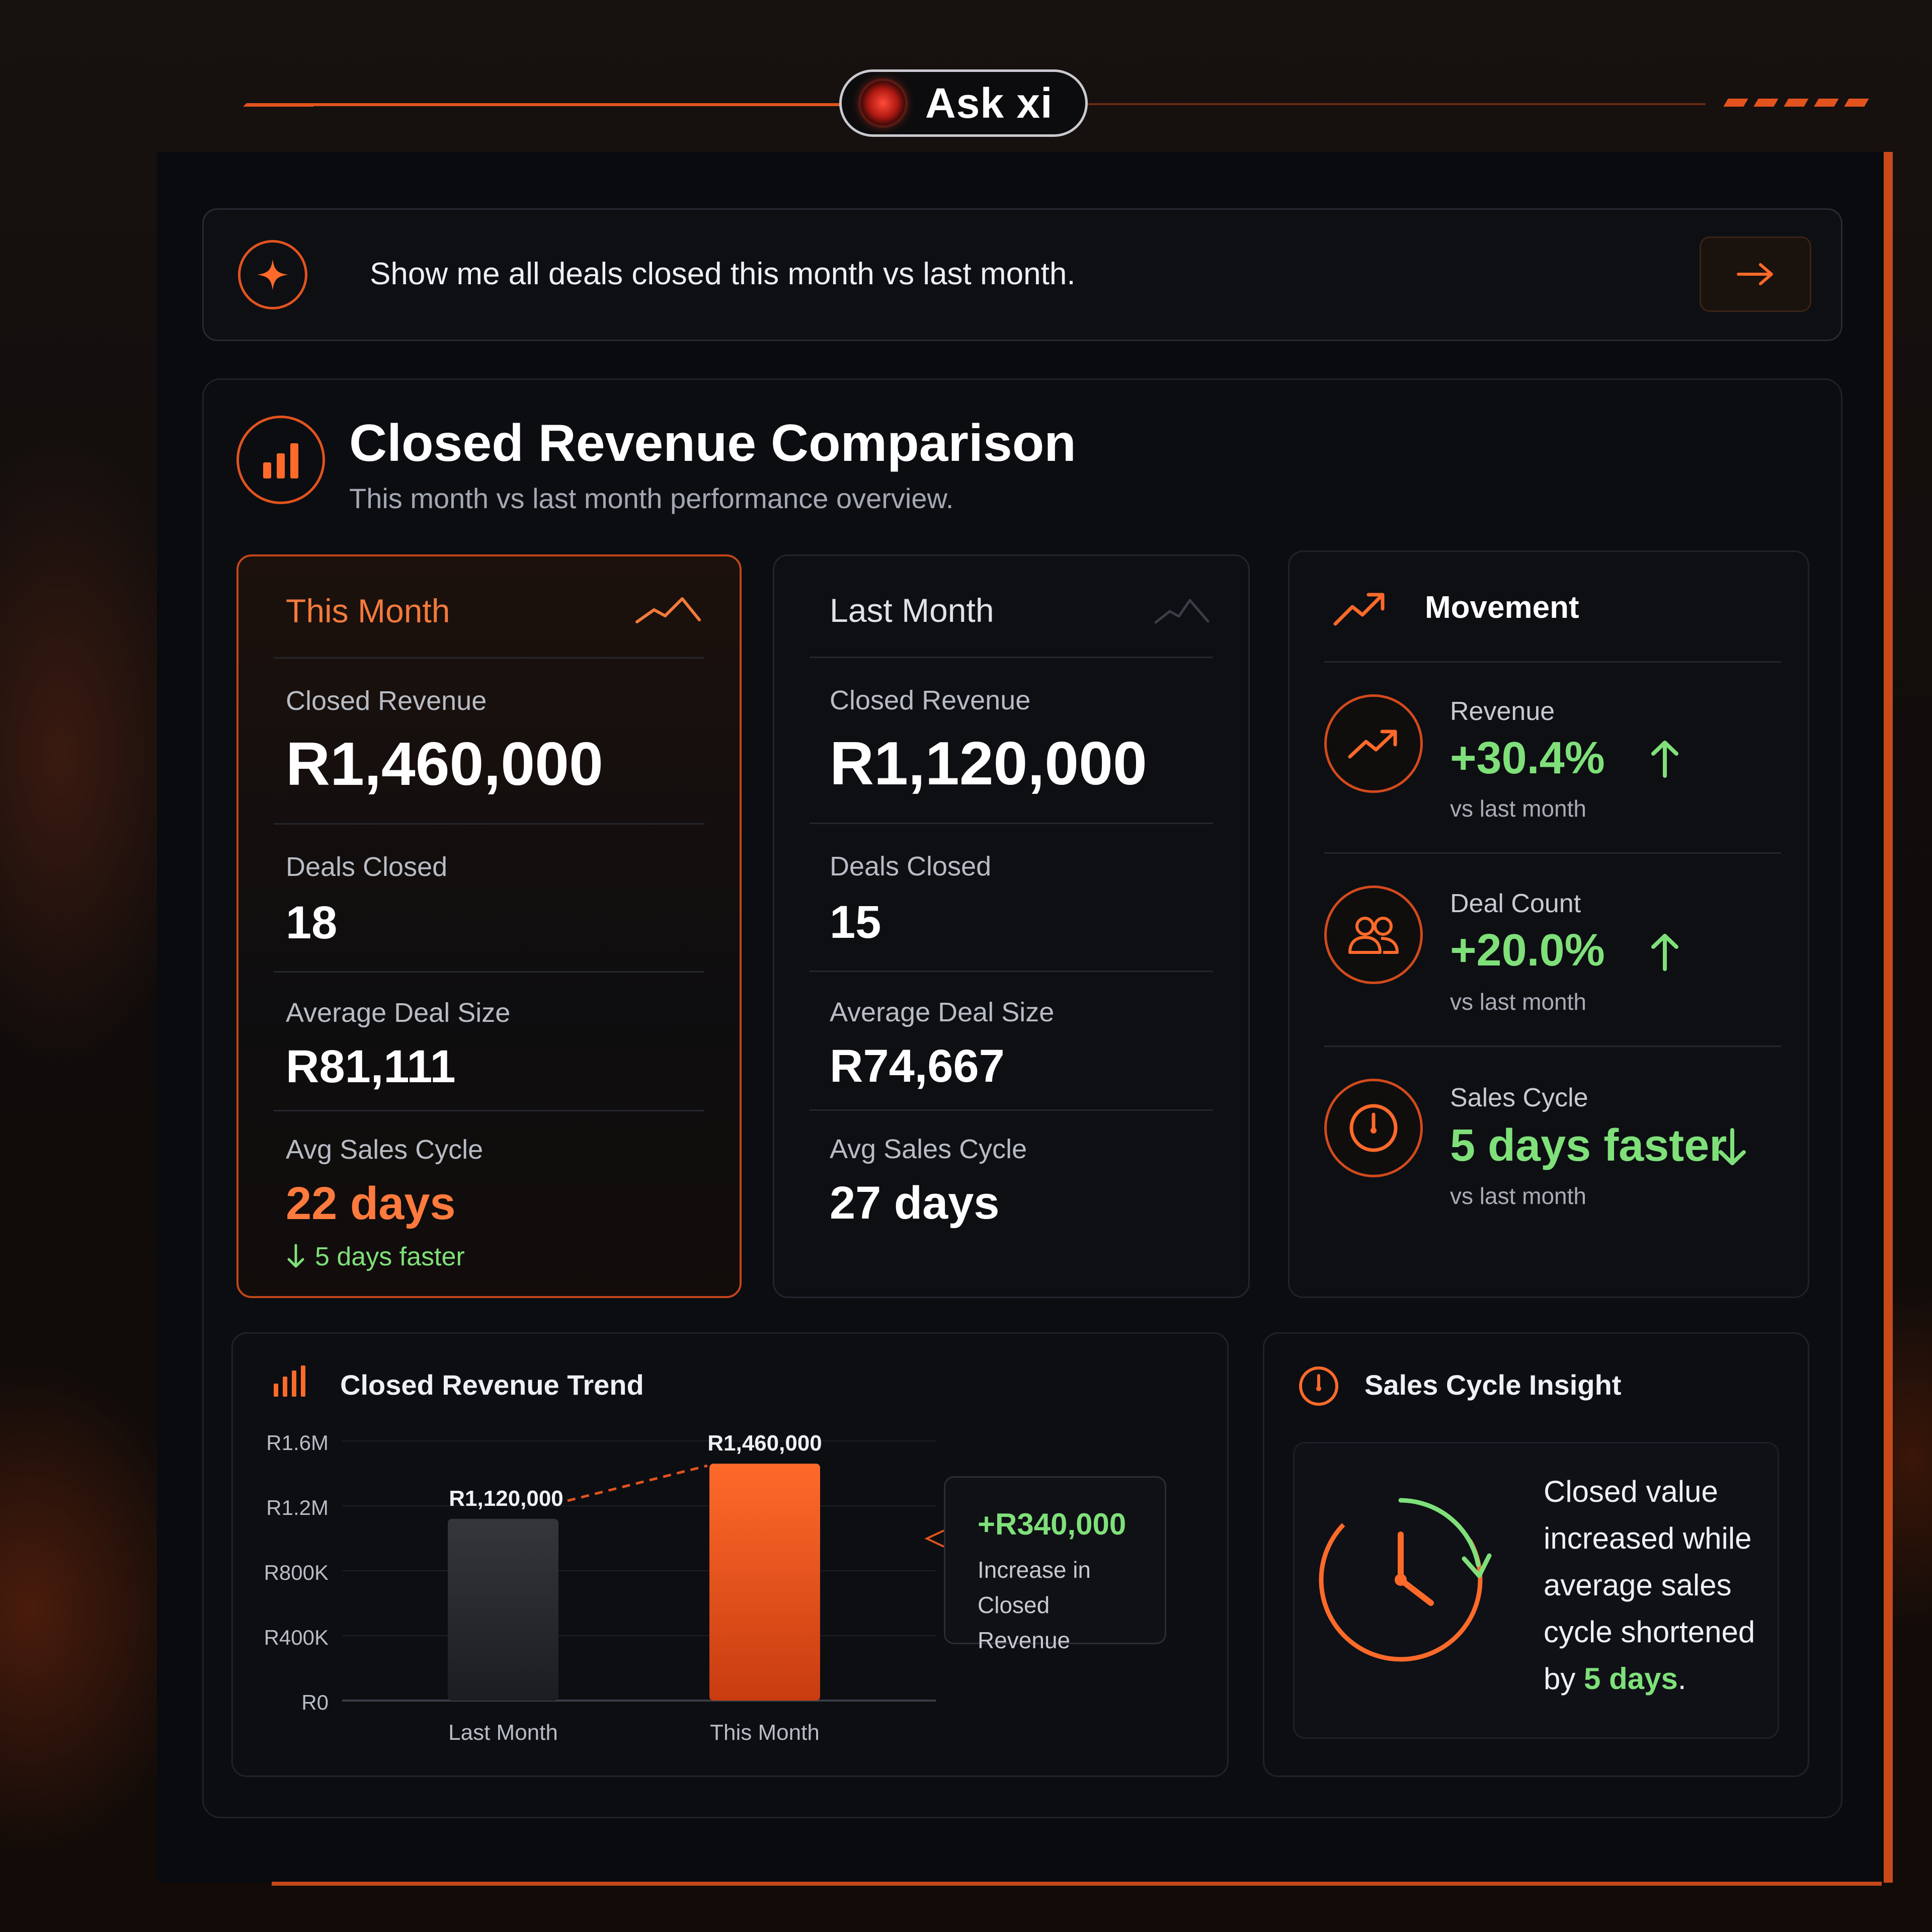 The width and height of the screenshot is (1932, 1932). I want to click on clock-cycle-icon, so click(1405, 1580).